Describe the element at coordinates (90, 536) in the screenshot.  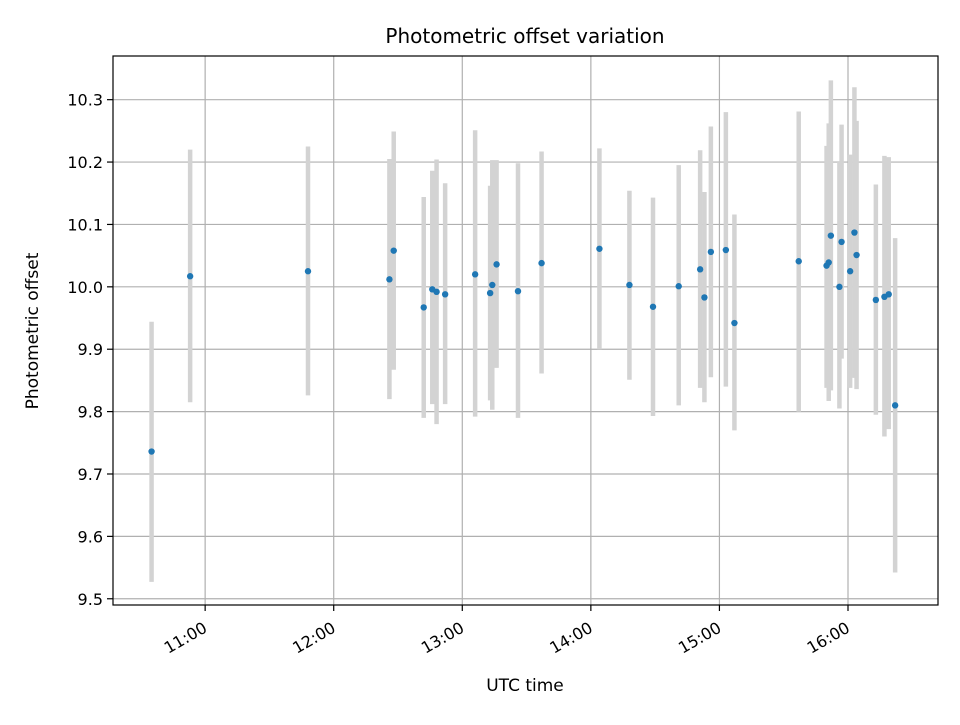
I see `y-tick-label: 9.6` at that location.